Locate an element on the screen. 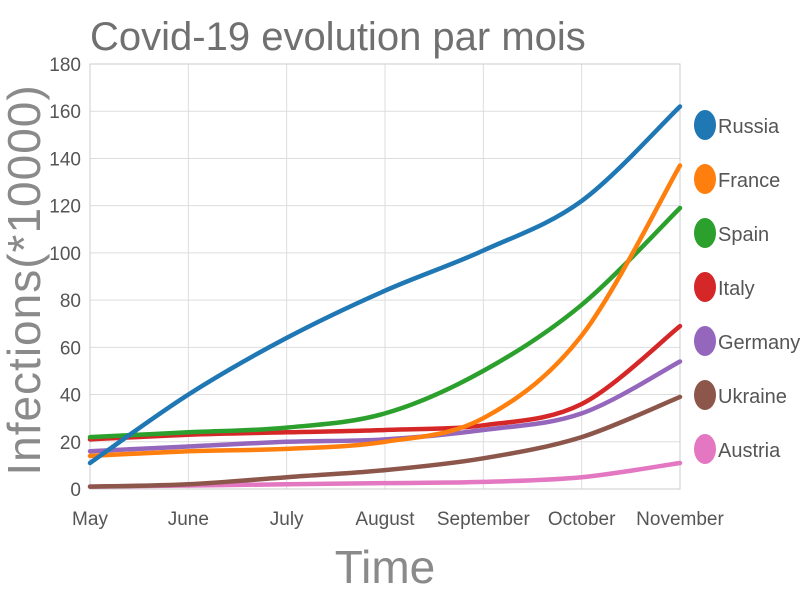 The width and height of the screenshot is (800, 600). legend-marker-russia is located at coordinates (705, 125).